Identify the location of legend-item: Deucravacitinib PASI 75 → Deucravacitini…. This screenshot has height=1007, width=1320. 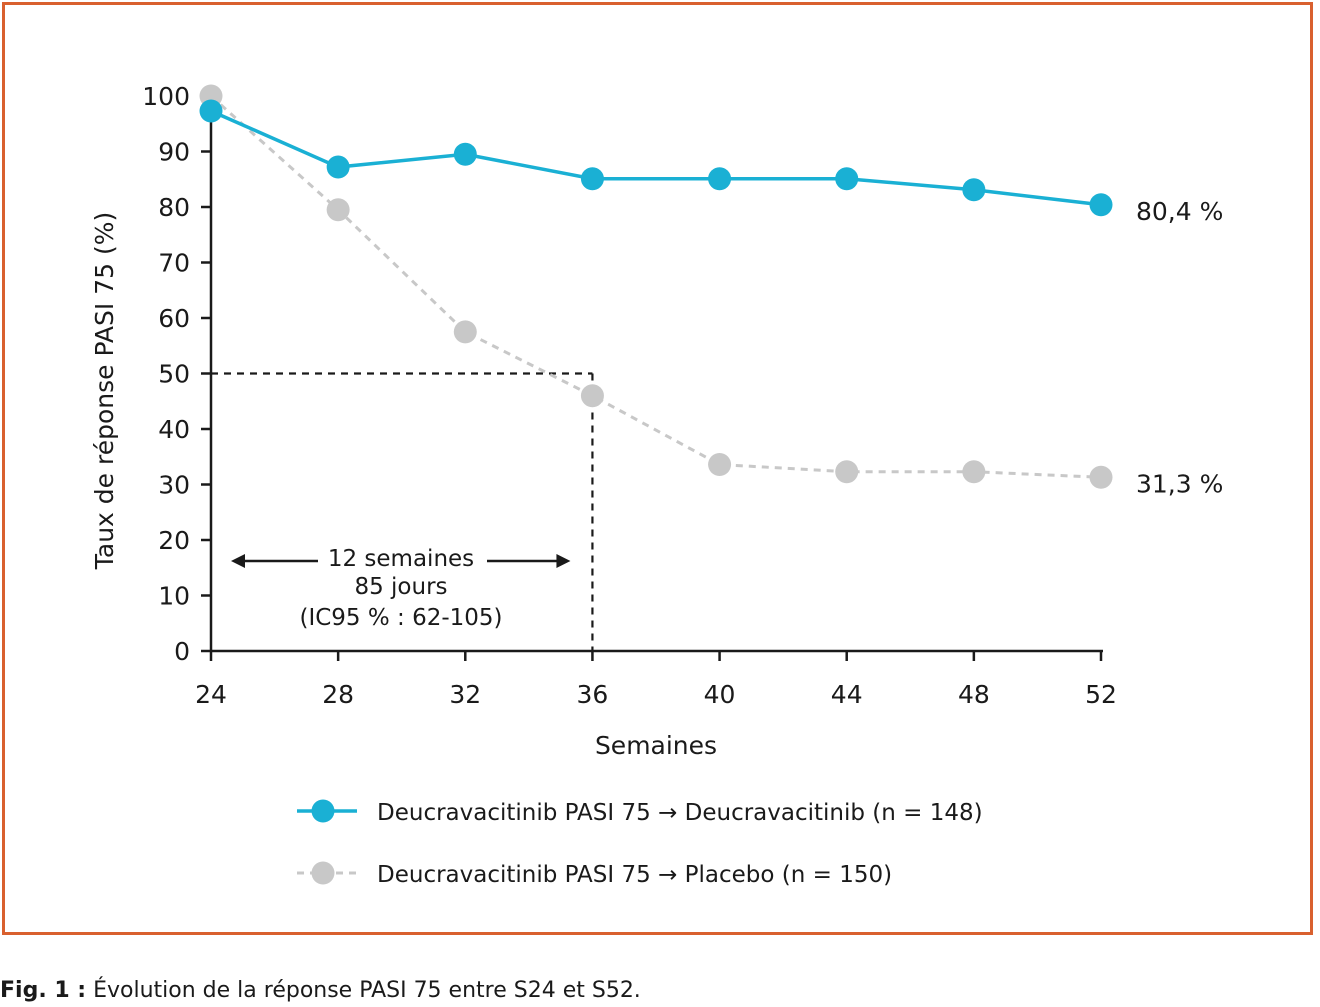
(640, 812).